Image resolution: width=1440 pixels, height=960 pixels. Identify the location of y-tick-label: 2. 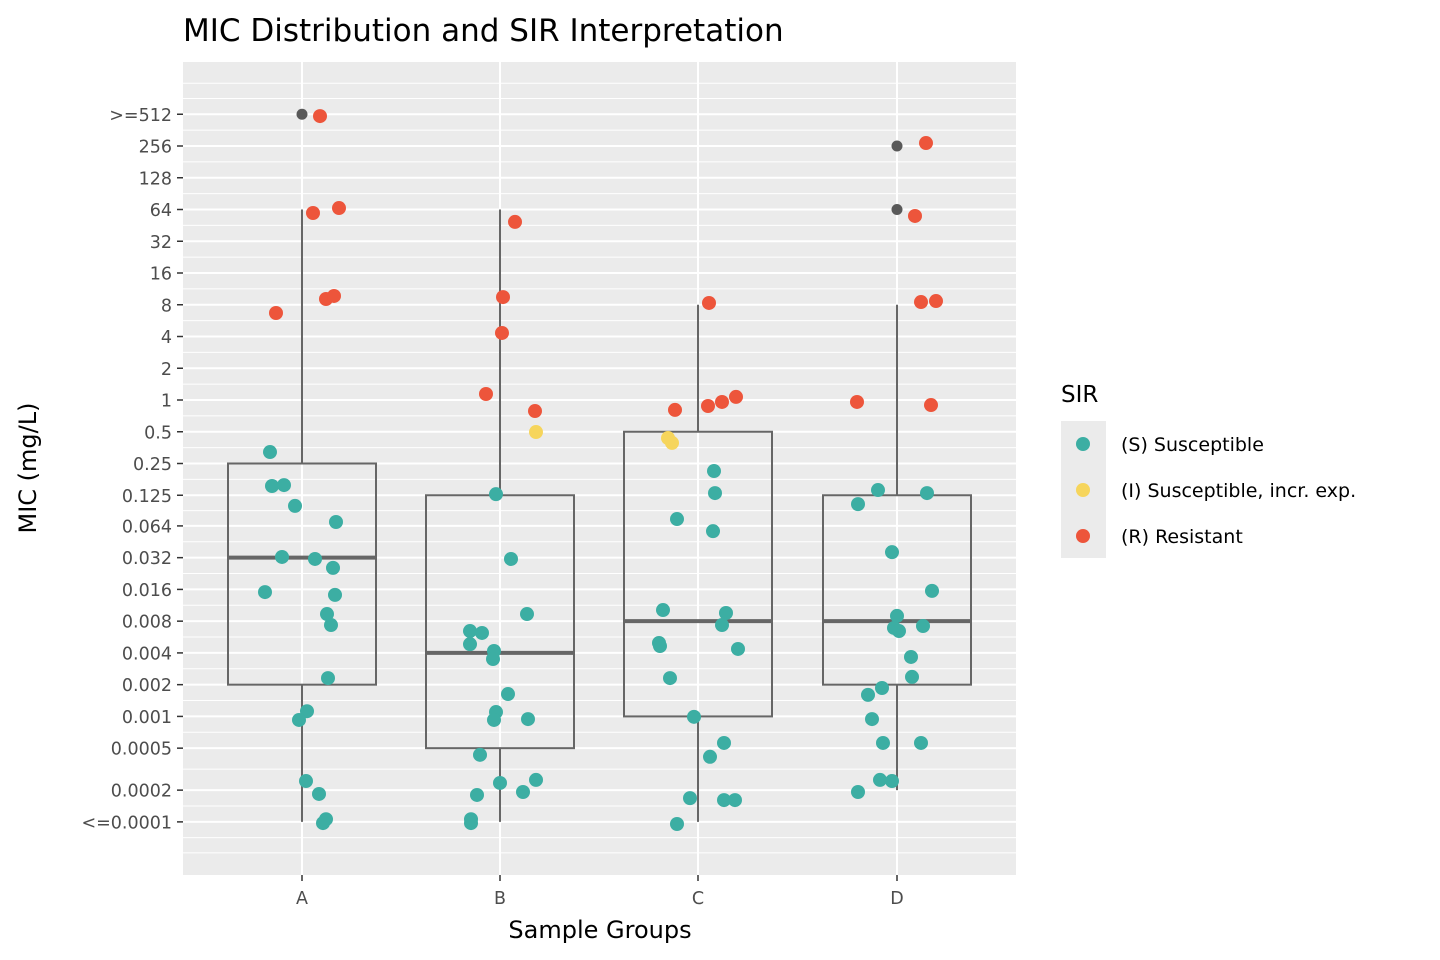
(166, 370).